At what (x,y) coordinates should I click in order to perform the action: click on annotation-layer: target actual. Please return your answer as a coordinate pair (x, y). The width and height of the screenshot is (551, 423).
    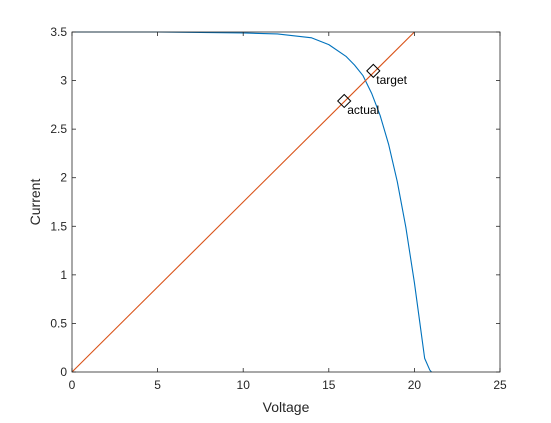
    Looking at the image, I should click on (372, 90).